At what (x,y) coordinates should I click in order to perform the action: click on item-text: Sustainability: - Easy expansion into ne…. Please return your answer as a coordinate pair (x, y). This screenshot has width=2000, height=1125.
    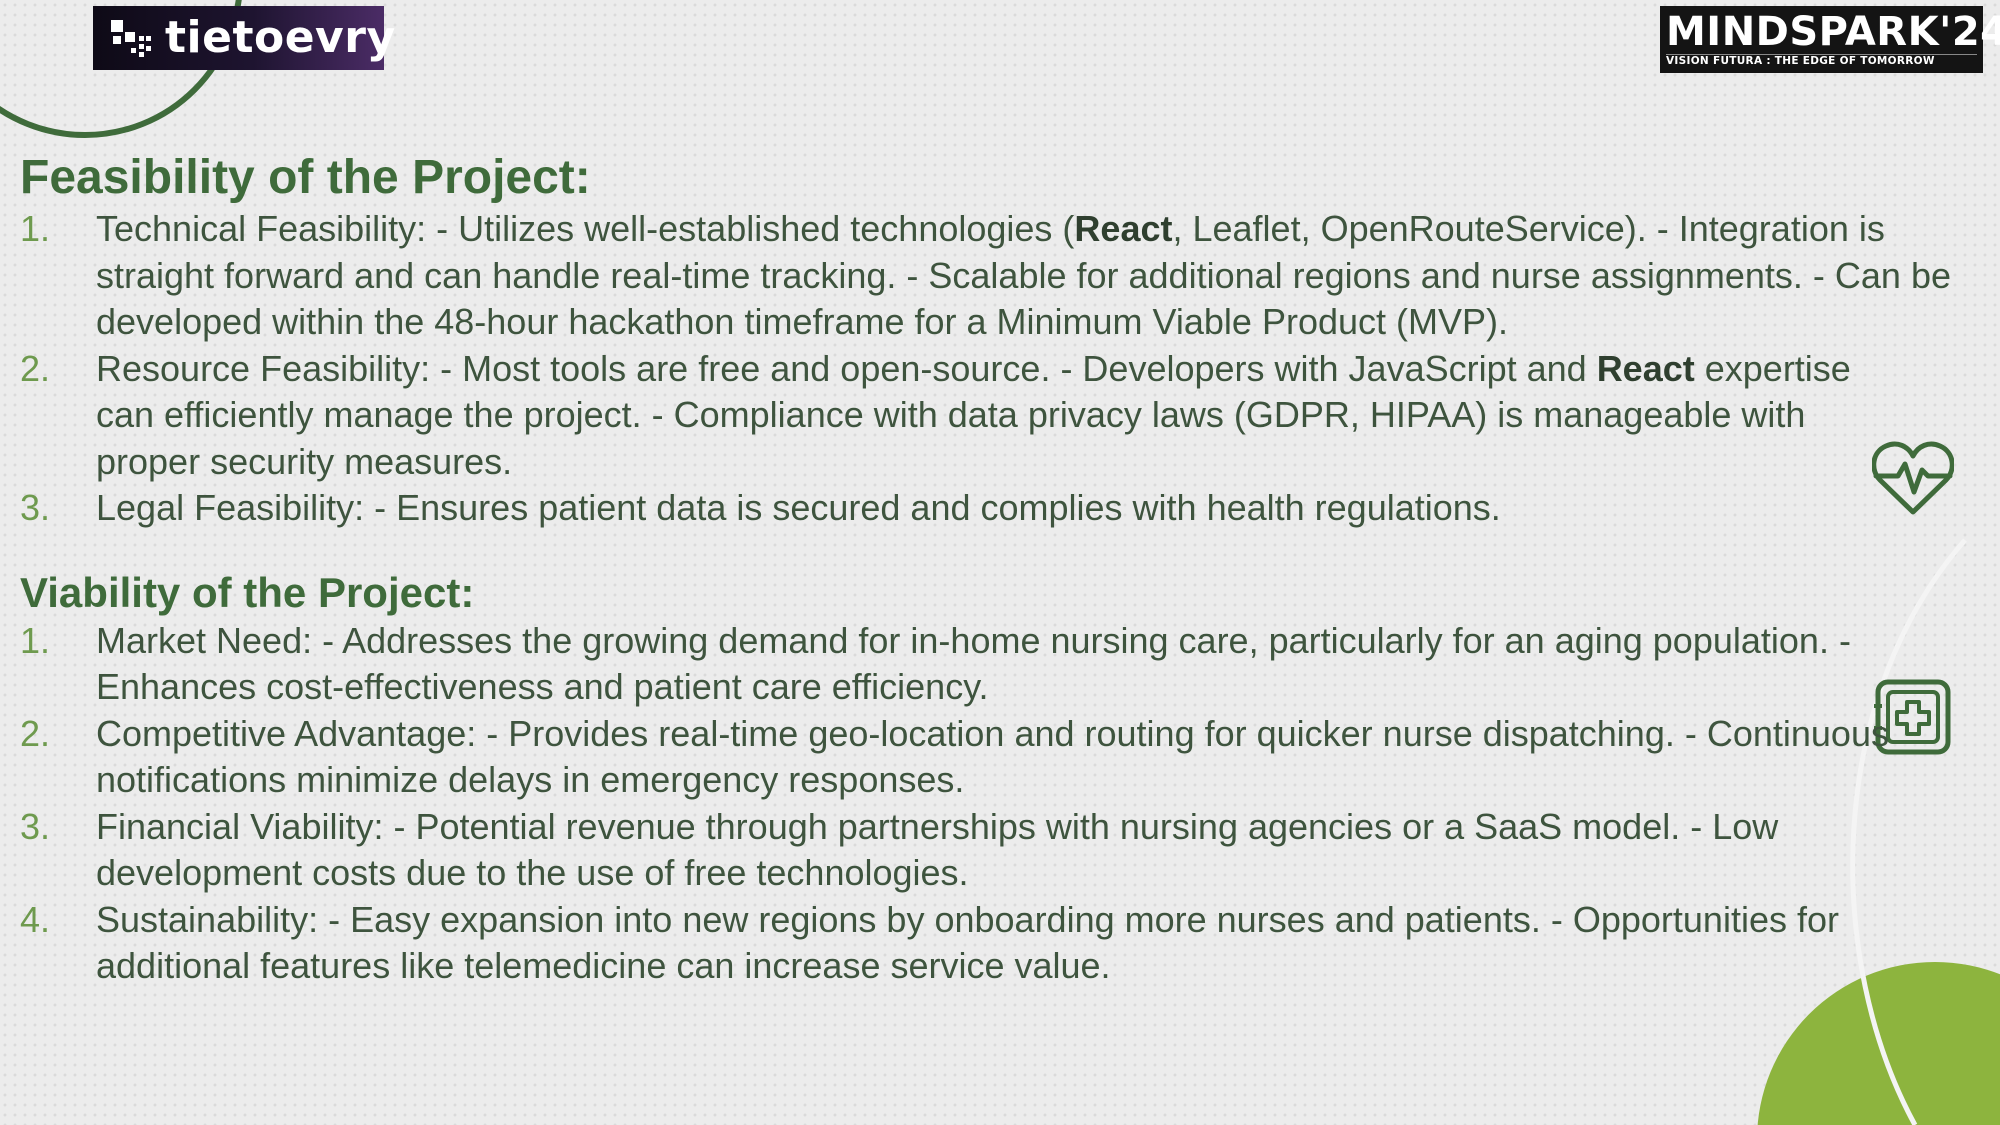
    Looking at the image, I should click on (967, 942).